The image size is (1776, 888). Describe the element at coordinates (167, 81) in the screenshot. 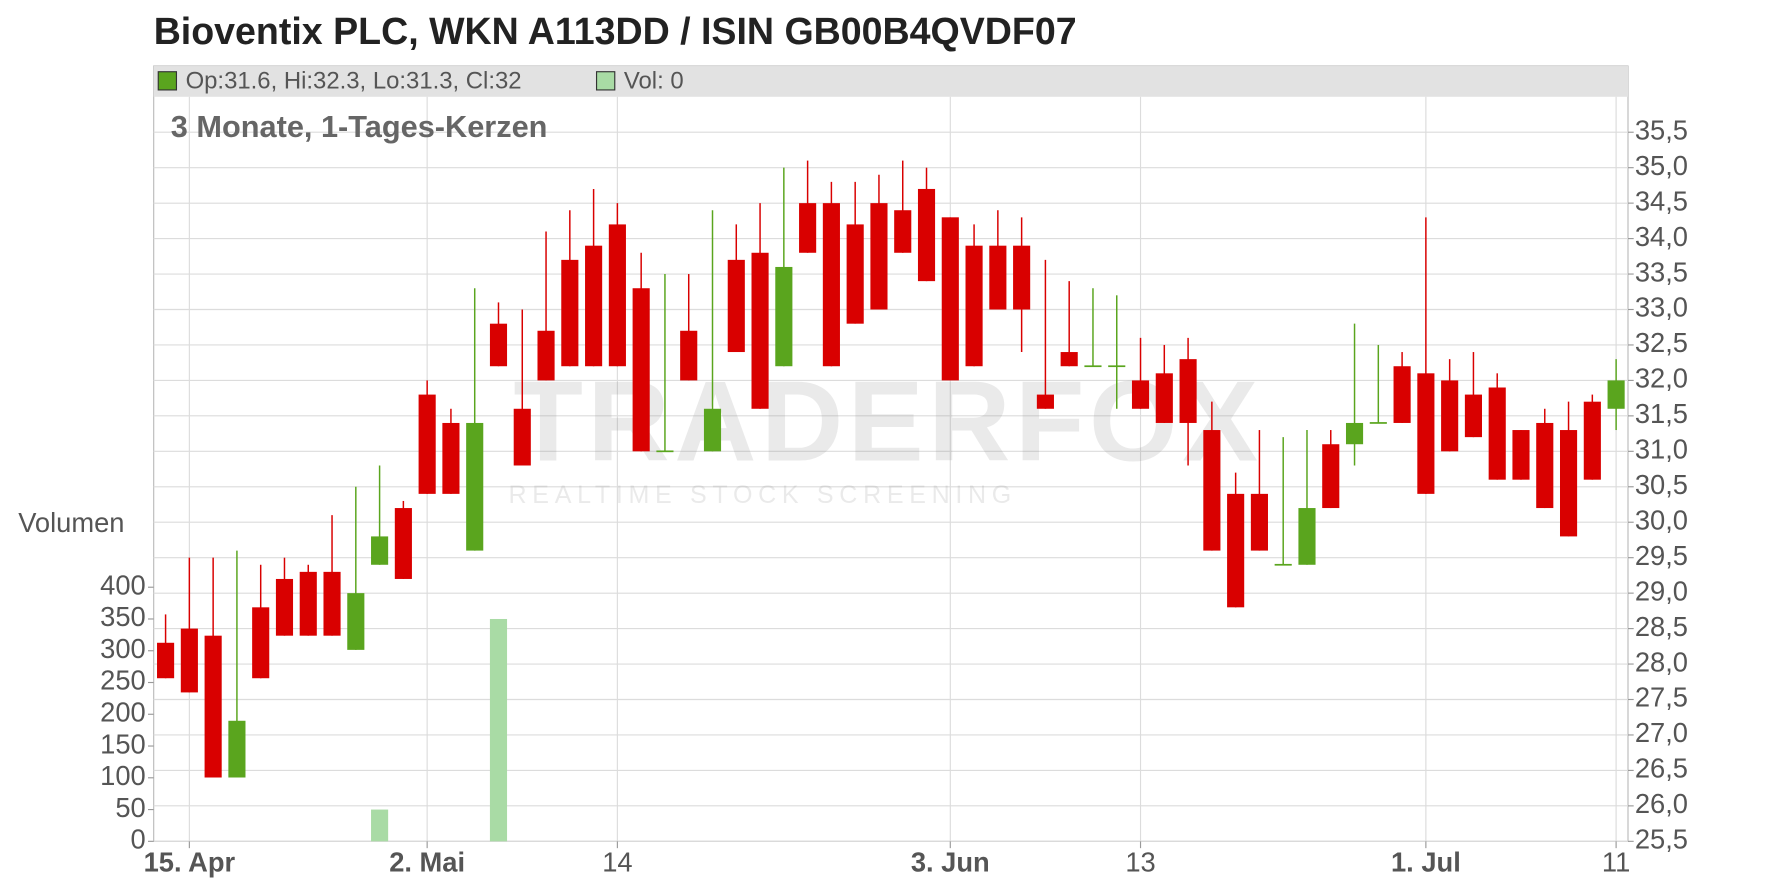

I see `legend-swatch-ohlc` at that location.